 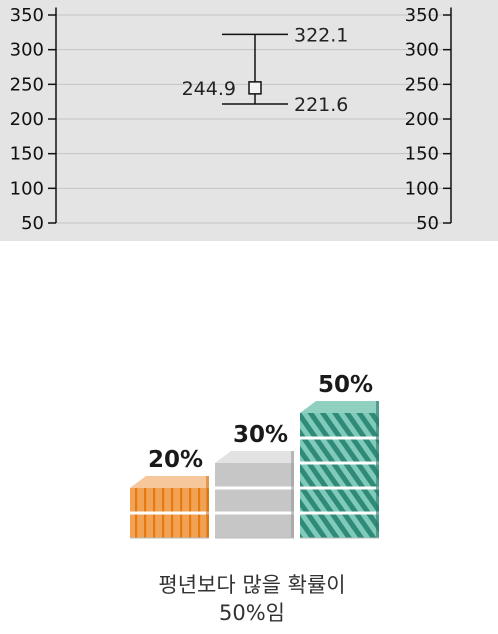 I want to click on probability-label: 30%, so click(x=260, y=435).